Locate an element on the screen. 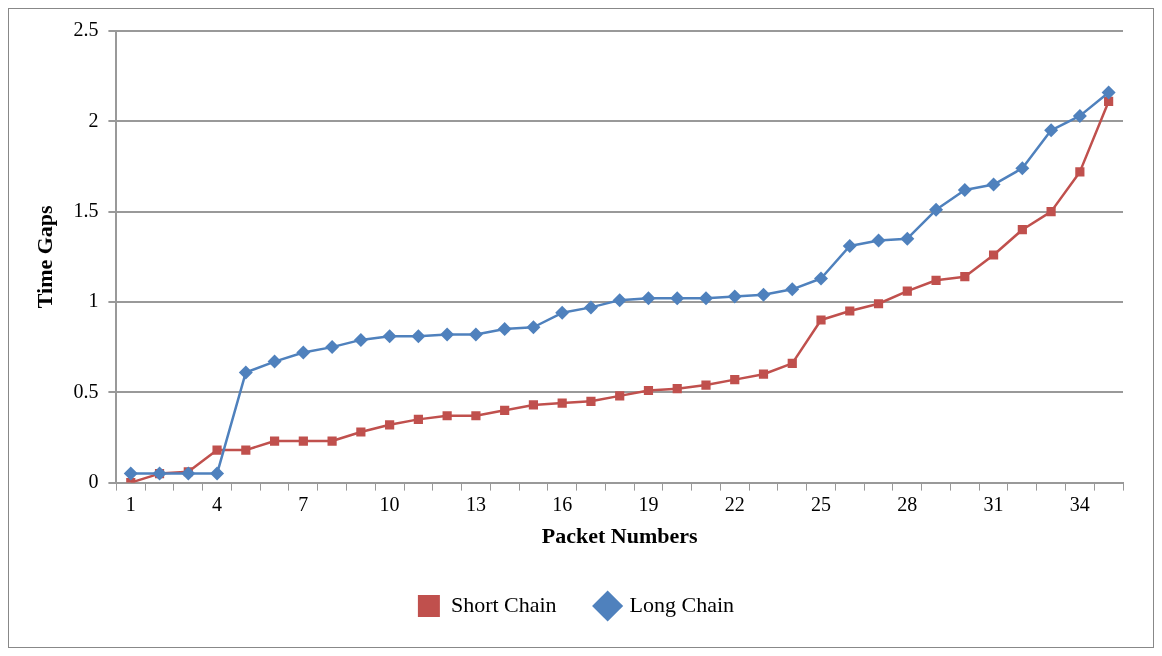 Image resolution: width=1162 pixels, height=656 pixels. y-tick-label: 0.5 is located at coordinates (86, 390).